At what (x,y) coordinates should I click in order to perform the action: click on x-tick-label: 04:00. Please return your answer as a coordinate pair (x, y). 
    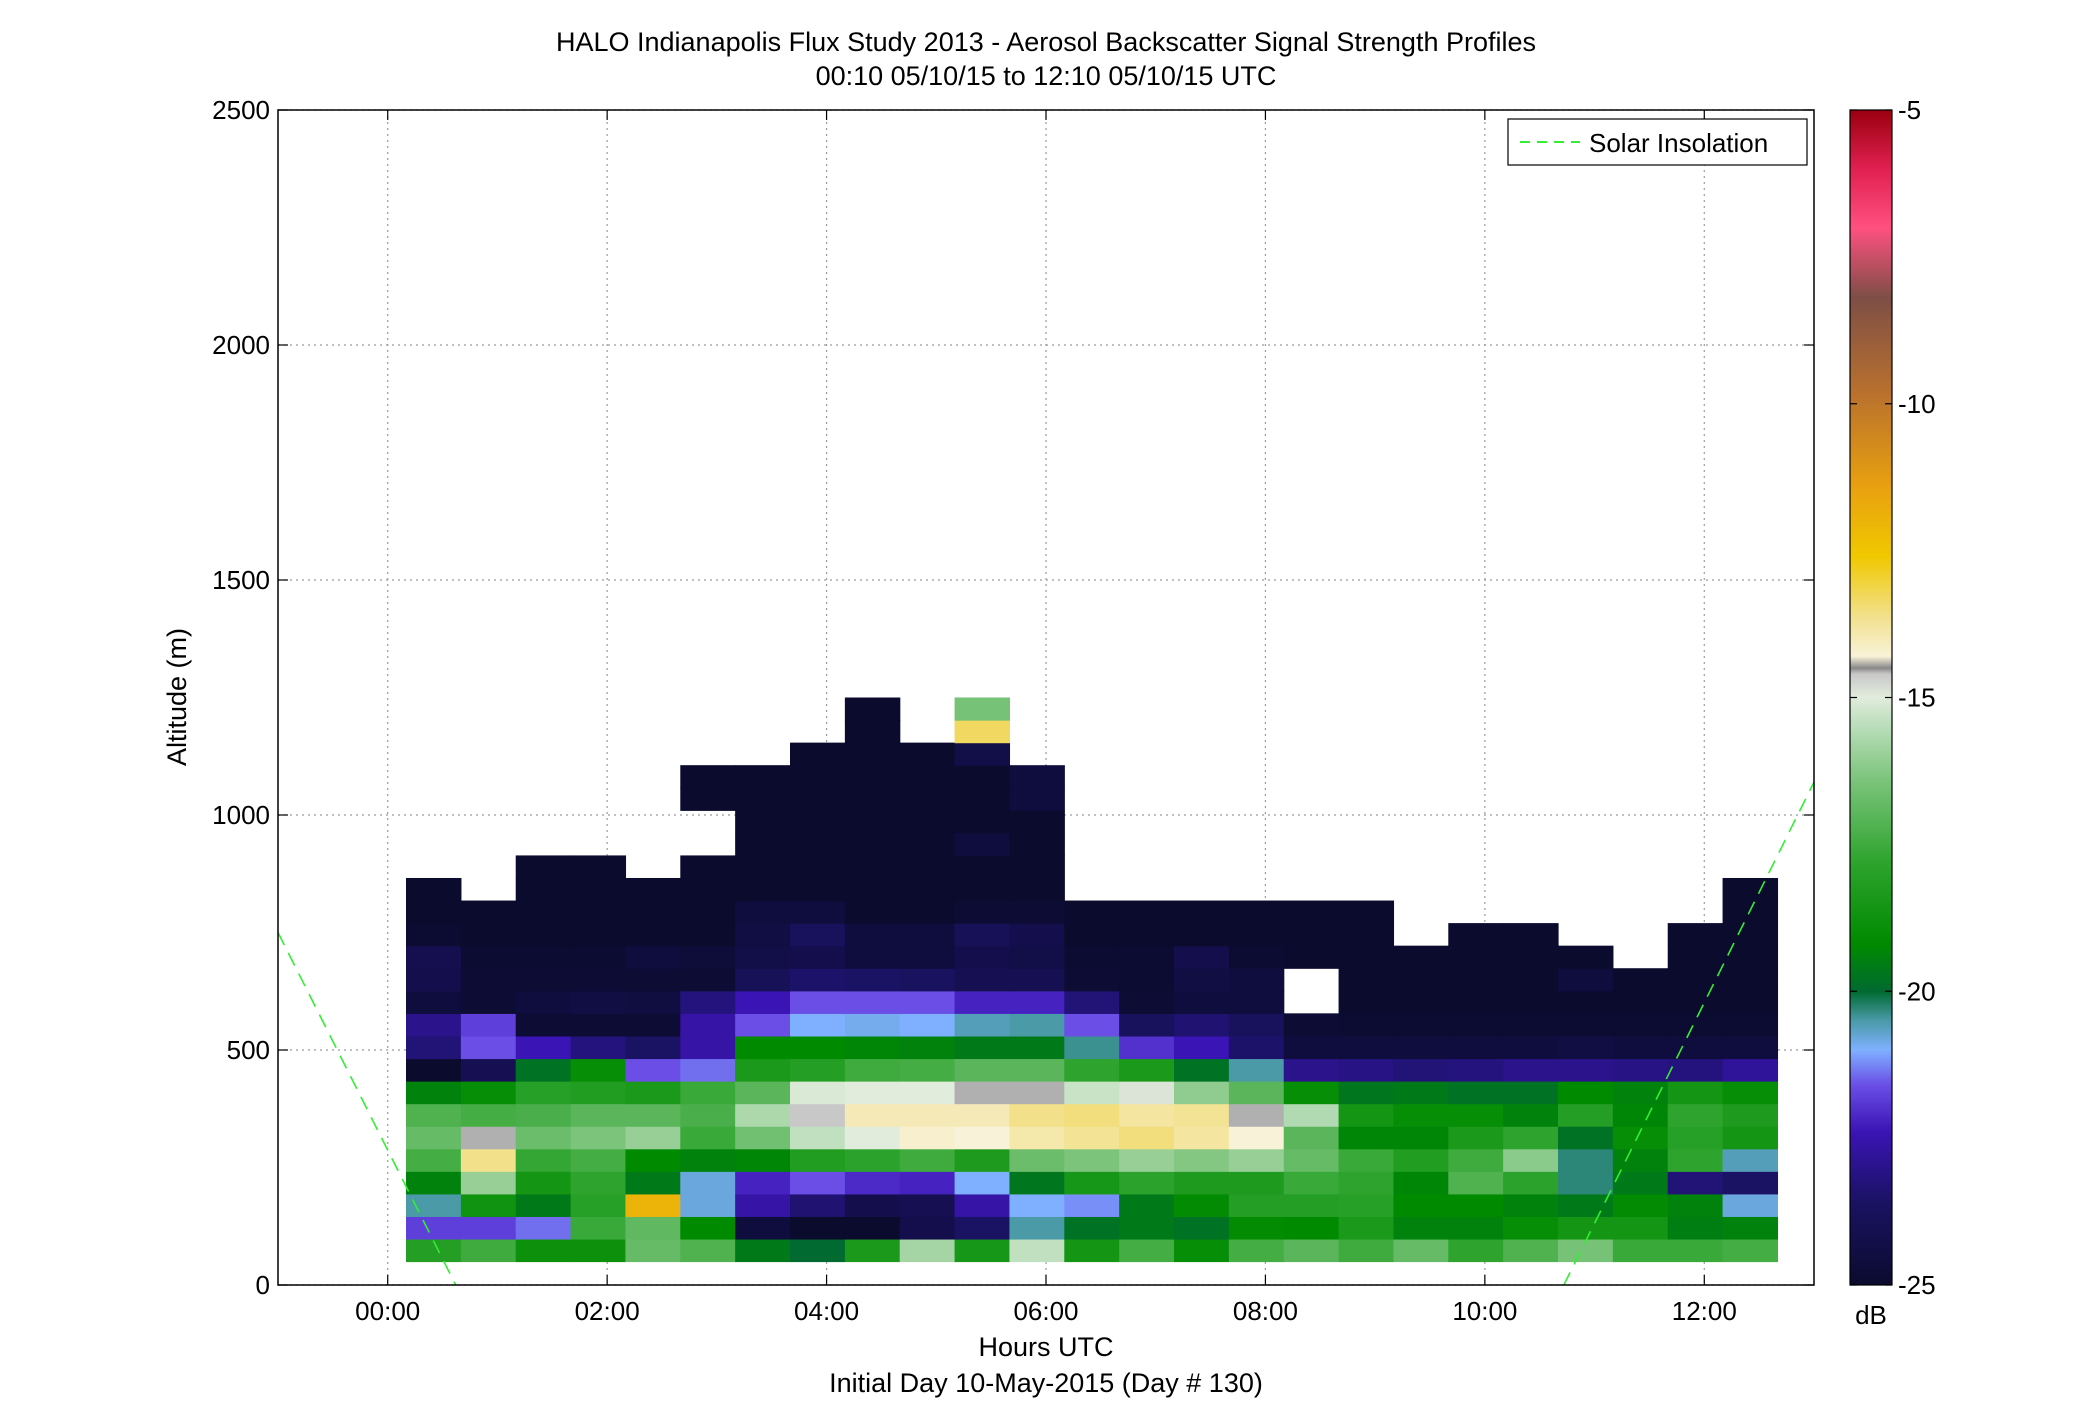
    Looking at the image, I should click on (826, 1311).